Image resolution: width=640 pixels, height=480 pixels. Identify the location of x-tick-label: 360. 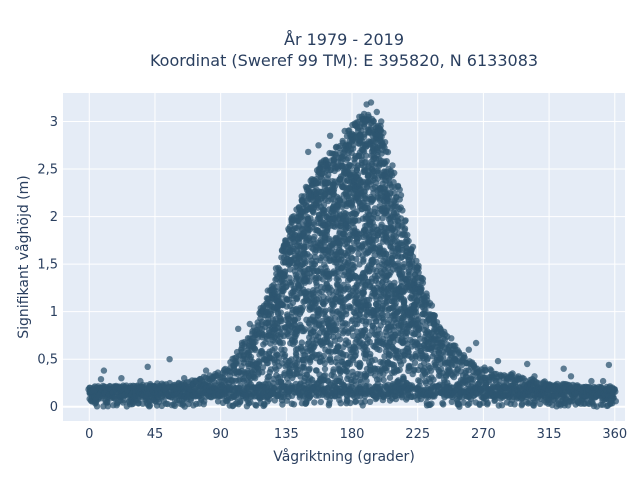
(614, 434).